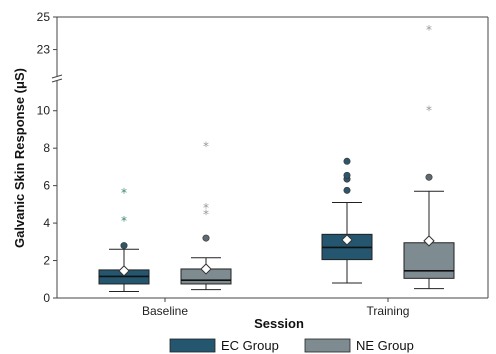 The image size is (496, 354). I want to click on legend-label-ne: NE Group, so click(385, 345).